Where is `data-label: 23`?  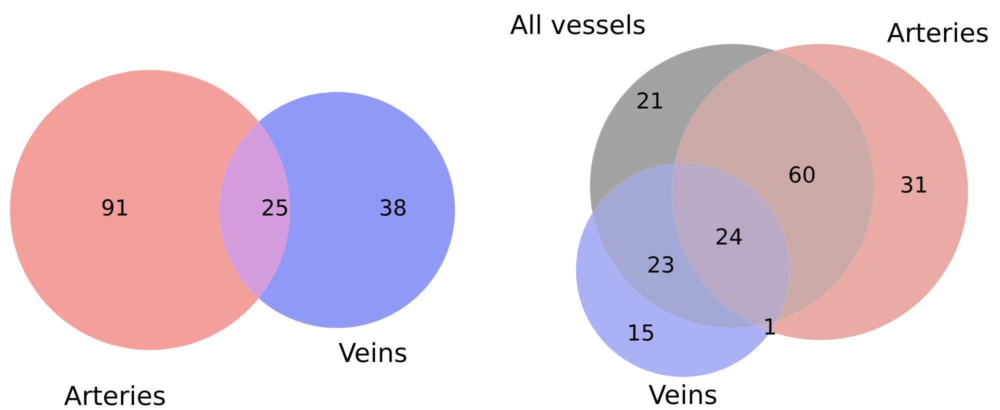 data-label: 23 is located at coordinates (661, 266).